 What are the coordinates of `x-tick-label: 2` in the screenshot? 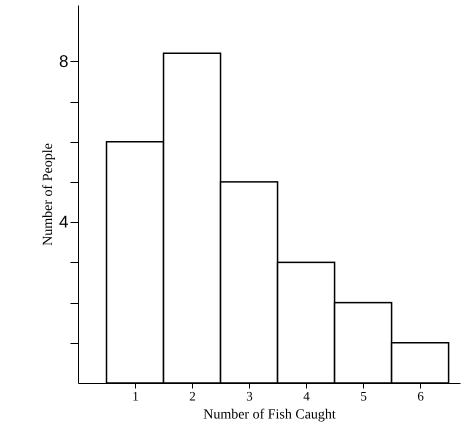 It's located at (192, 396).